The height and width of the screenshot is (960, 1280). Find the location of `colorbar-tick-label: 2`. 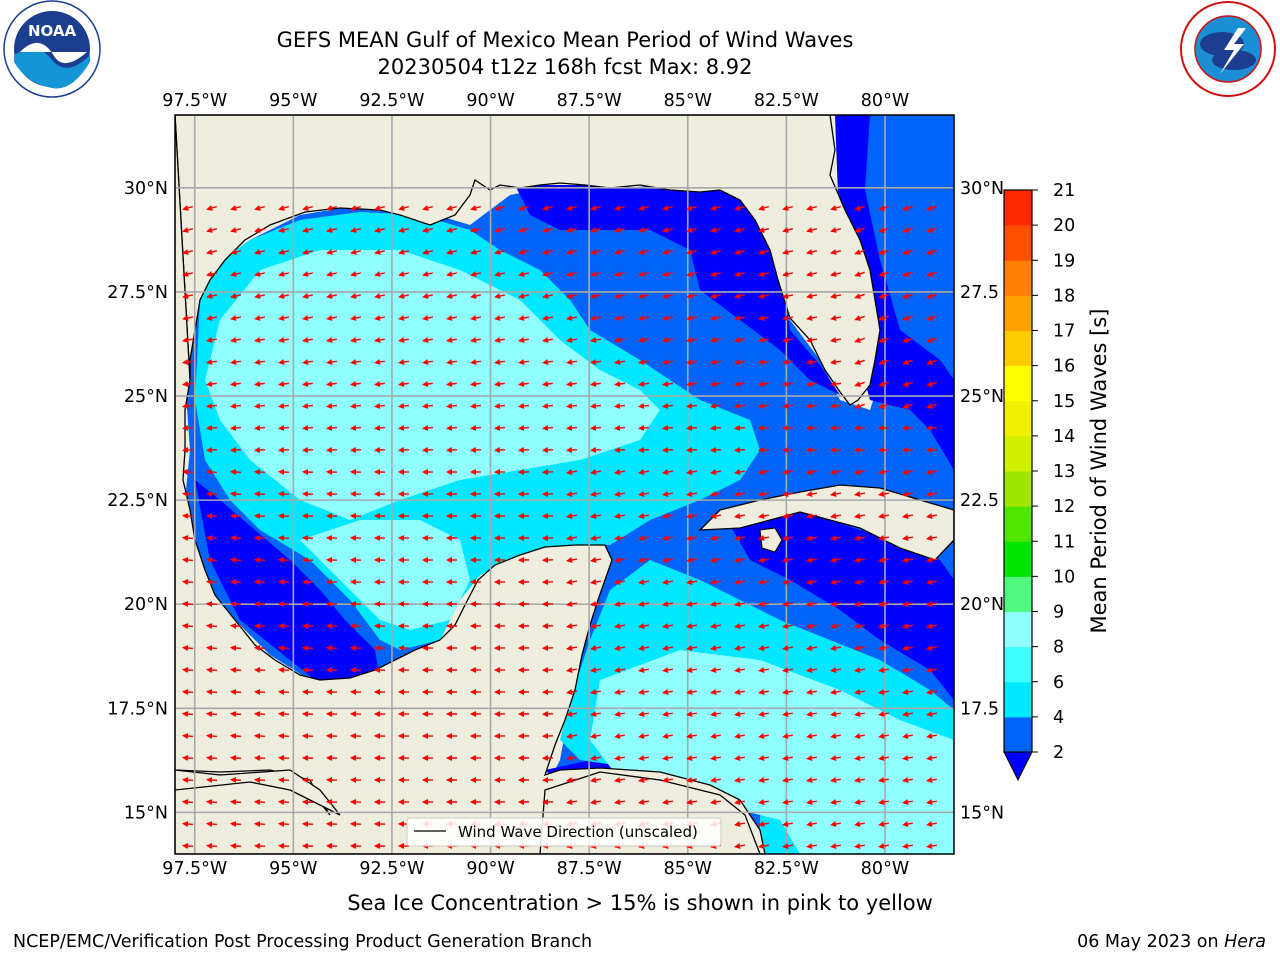

colorbar-tick-label: 2 is located at coordinates (1058, 753).